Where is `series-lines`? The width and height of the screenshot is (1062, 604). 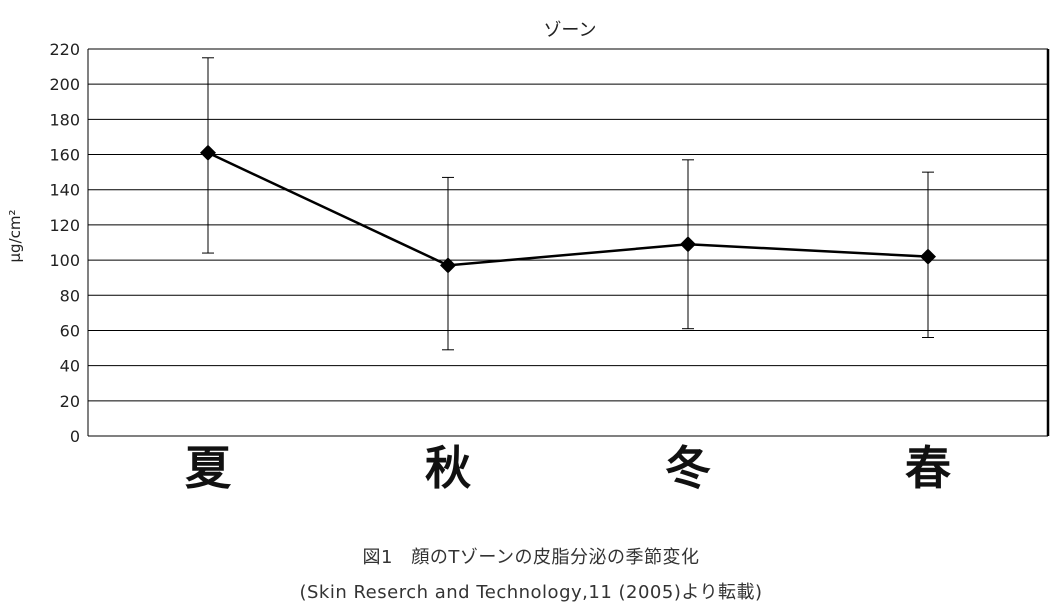 series-lines is located at coordinates (568, 209).